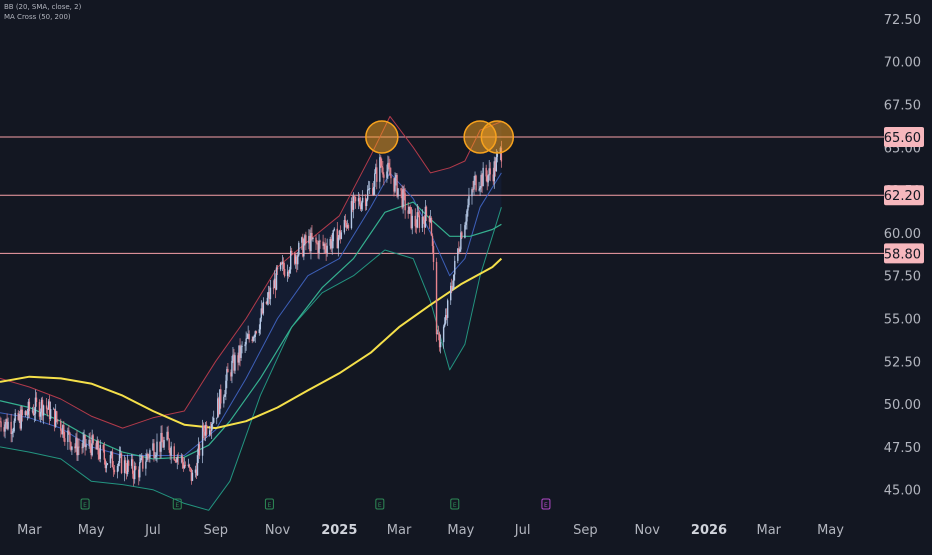 The height and width of the screenshot is (555, 932). Describe the element at coordinates (902, 20) in the screenshot. I see `y-tick-label: 72.50` at that location.